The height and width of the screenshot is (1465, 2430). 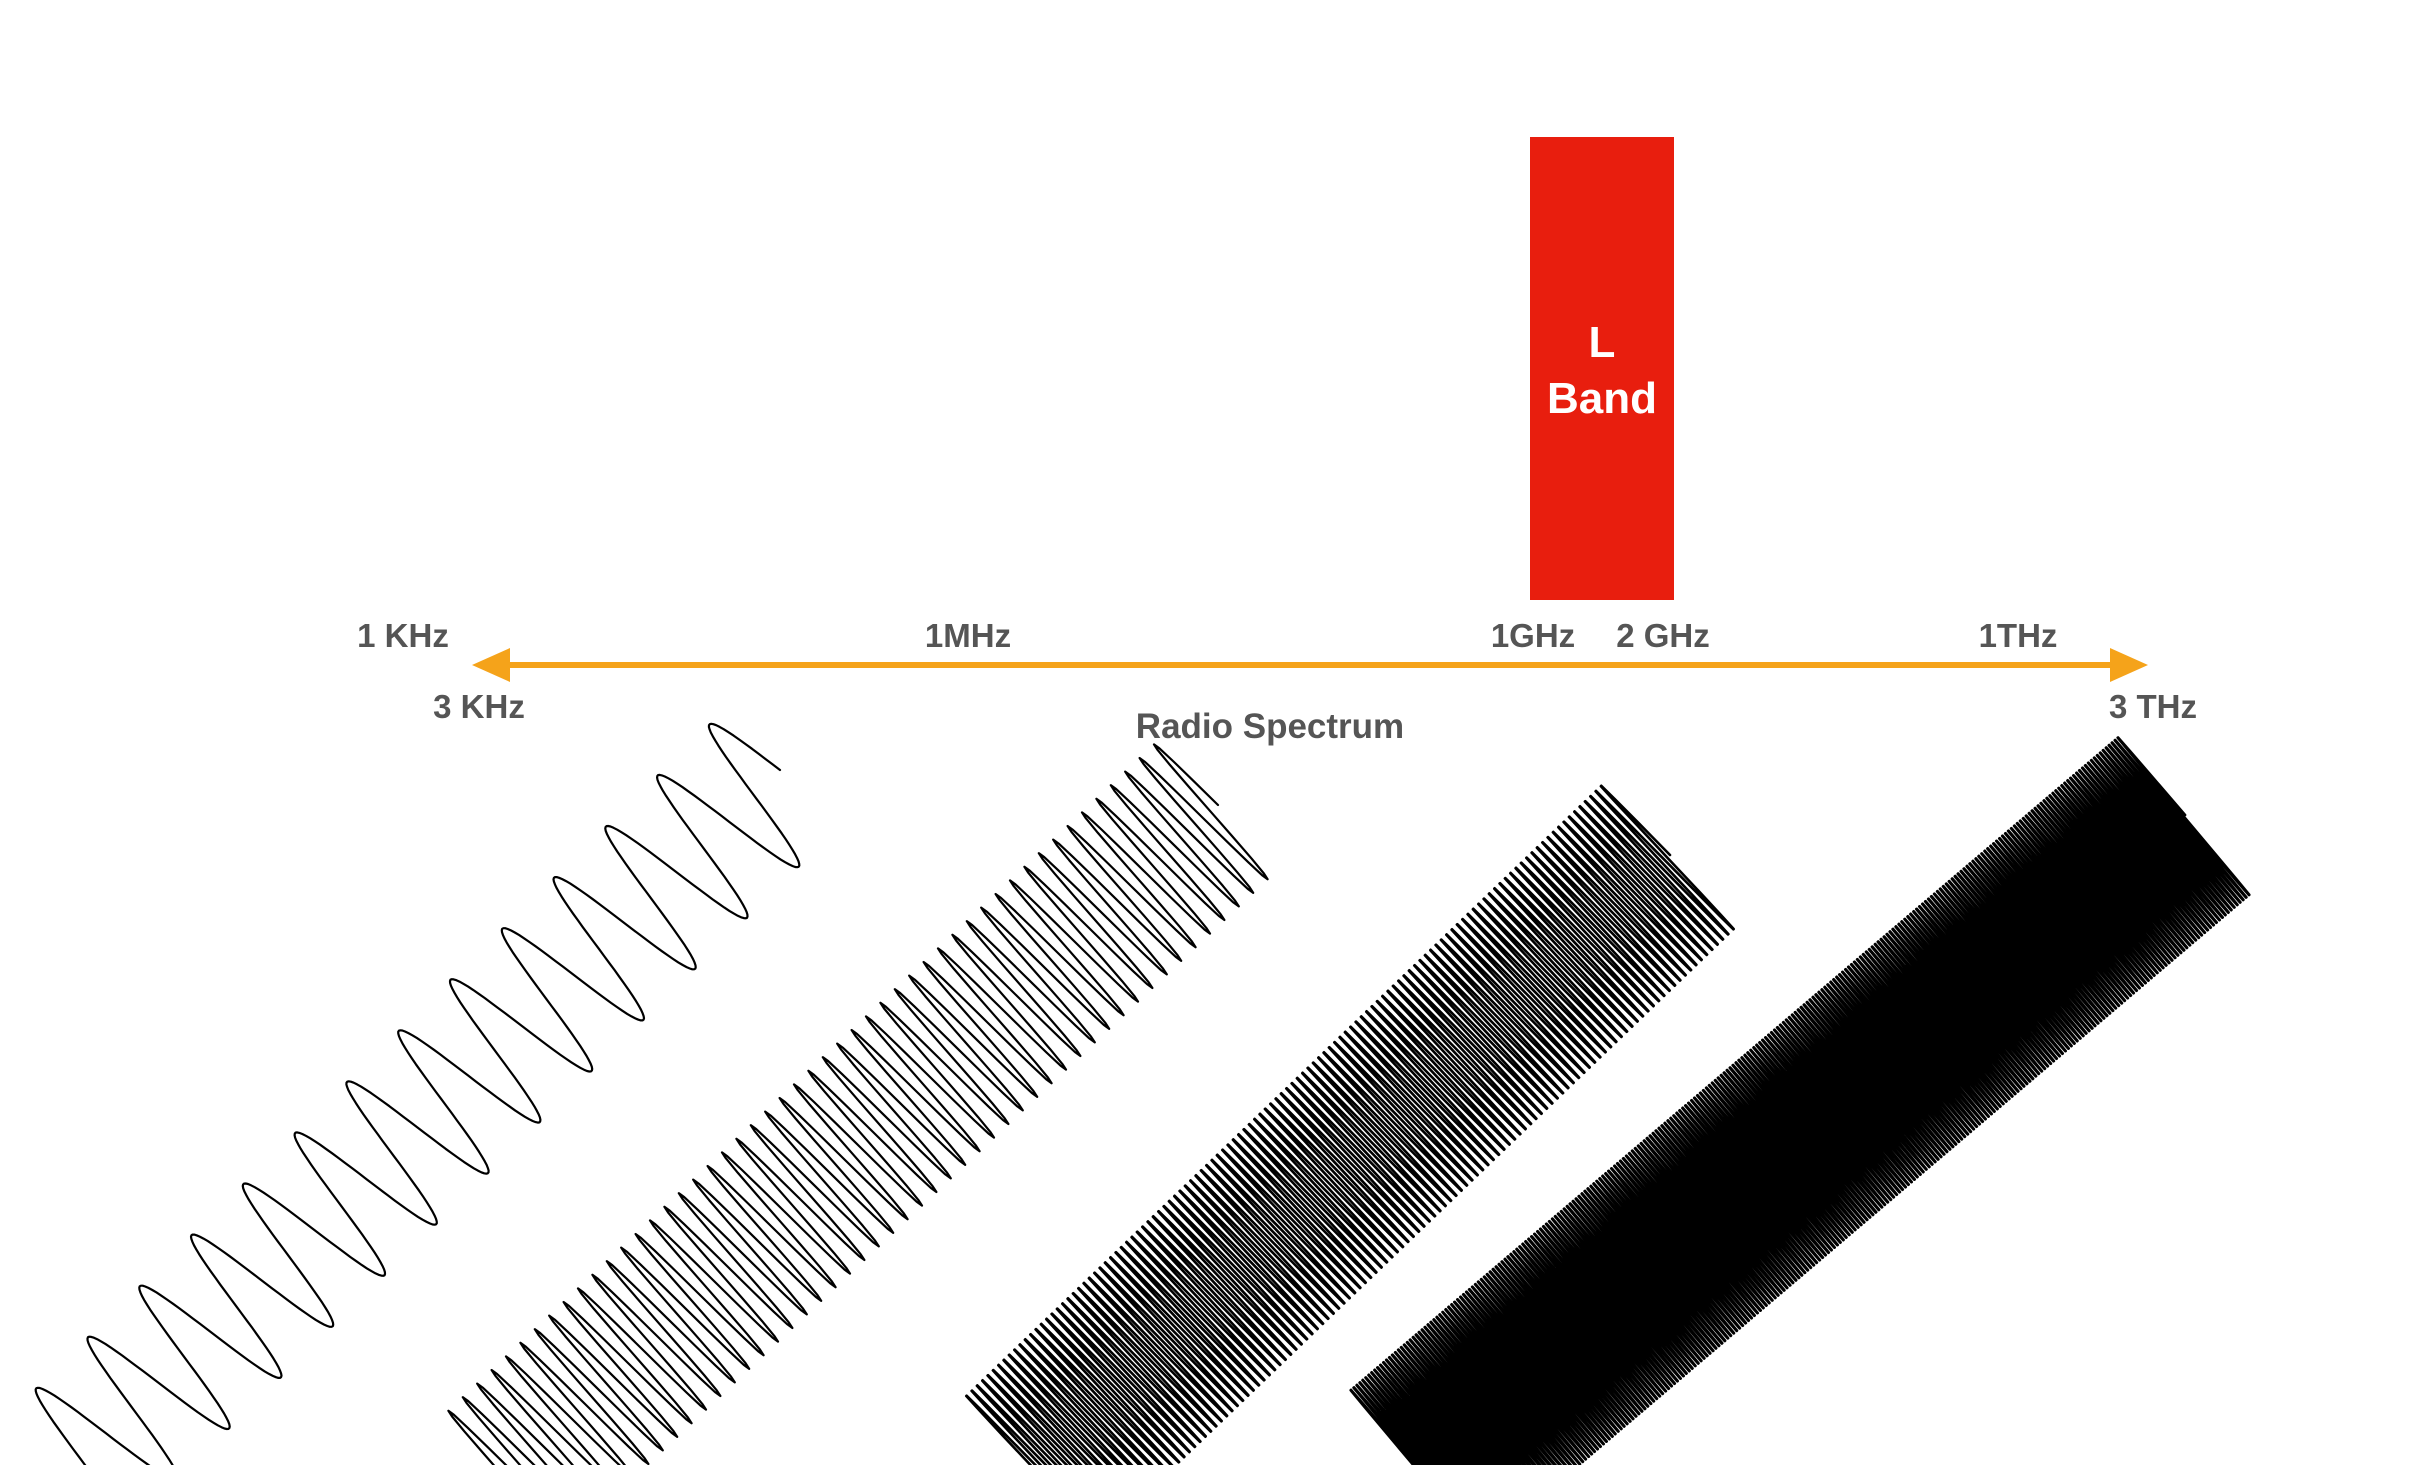 I want to click on lower-tick-labels: 3 KHz 3 THz, so click(x=1315, y=706).